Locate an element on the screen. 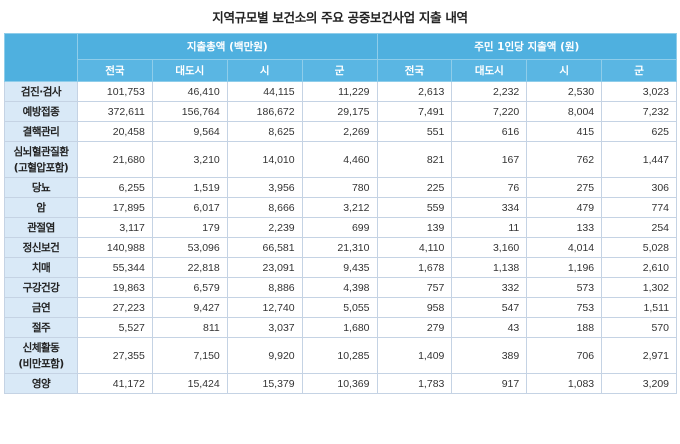 The height and width of the screenshot is (444, 680). table-row: 절주 5,527 811 3,037 1,680 279 43 188 570 is located at coordinates (341, 327).